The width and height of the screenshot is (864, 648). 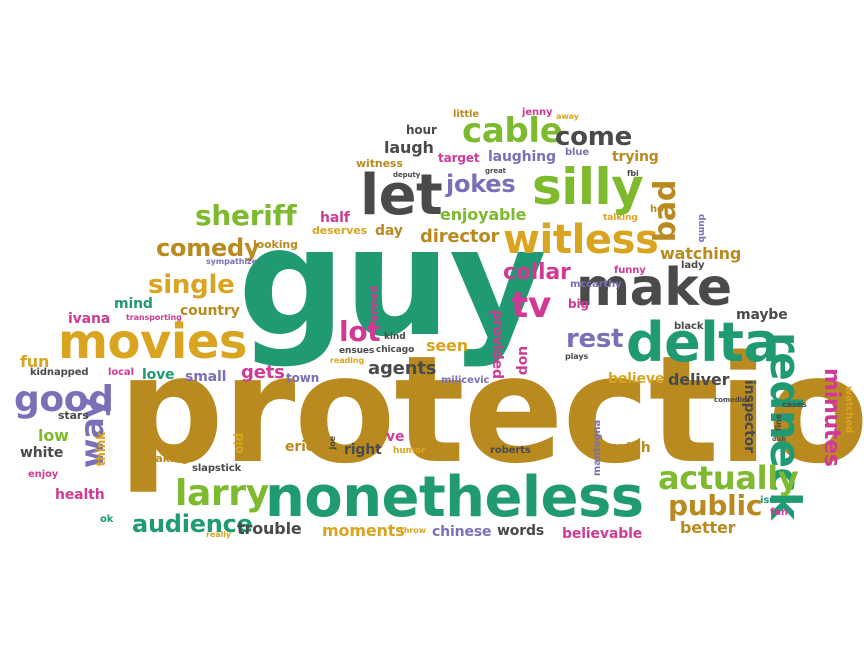 I want to click on word-armed: armed, so click(x=374, y=304).